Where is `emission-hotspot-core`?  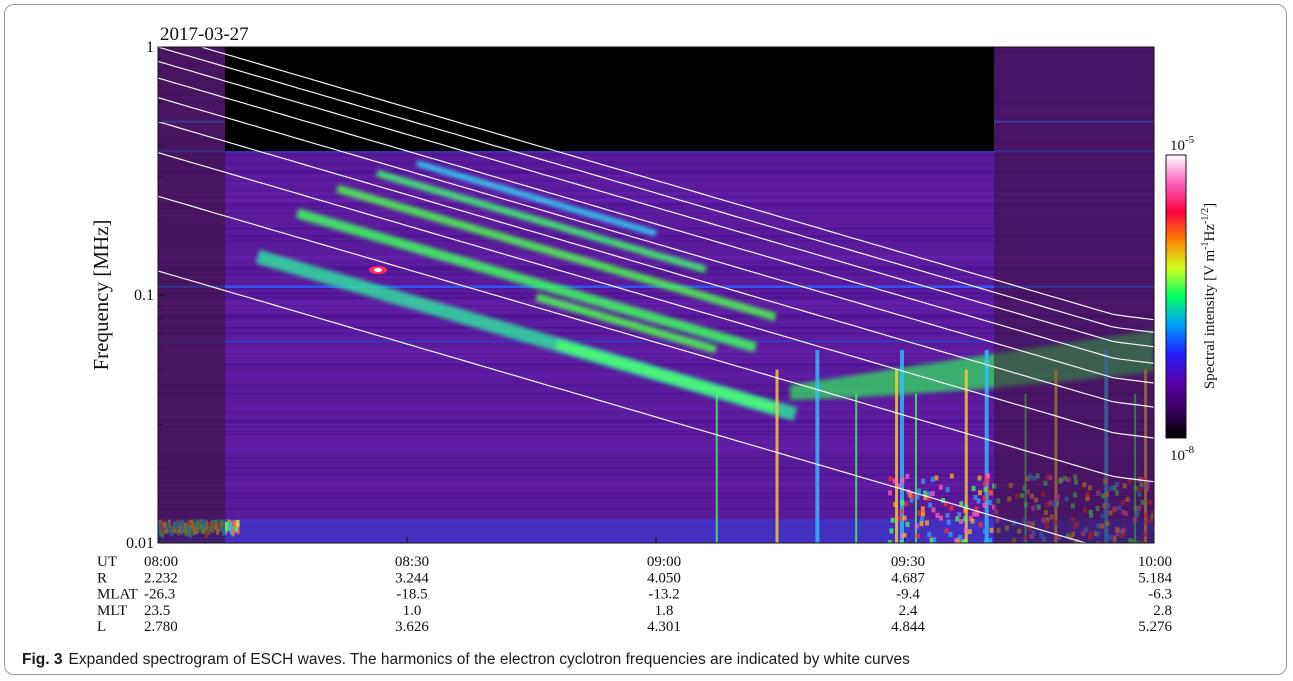
emission-hotspot-core is located at coordinates (378, 270).